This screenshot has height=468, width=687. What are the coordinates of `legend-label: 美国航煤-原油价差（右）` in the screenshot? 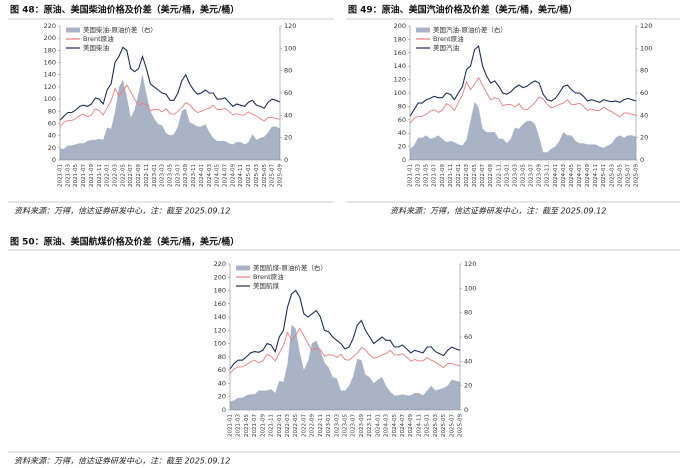 It's located at (290, 267).